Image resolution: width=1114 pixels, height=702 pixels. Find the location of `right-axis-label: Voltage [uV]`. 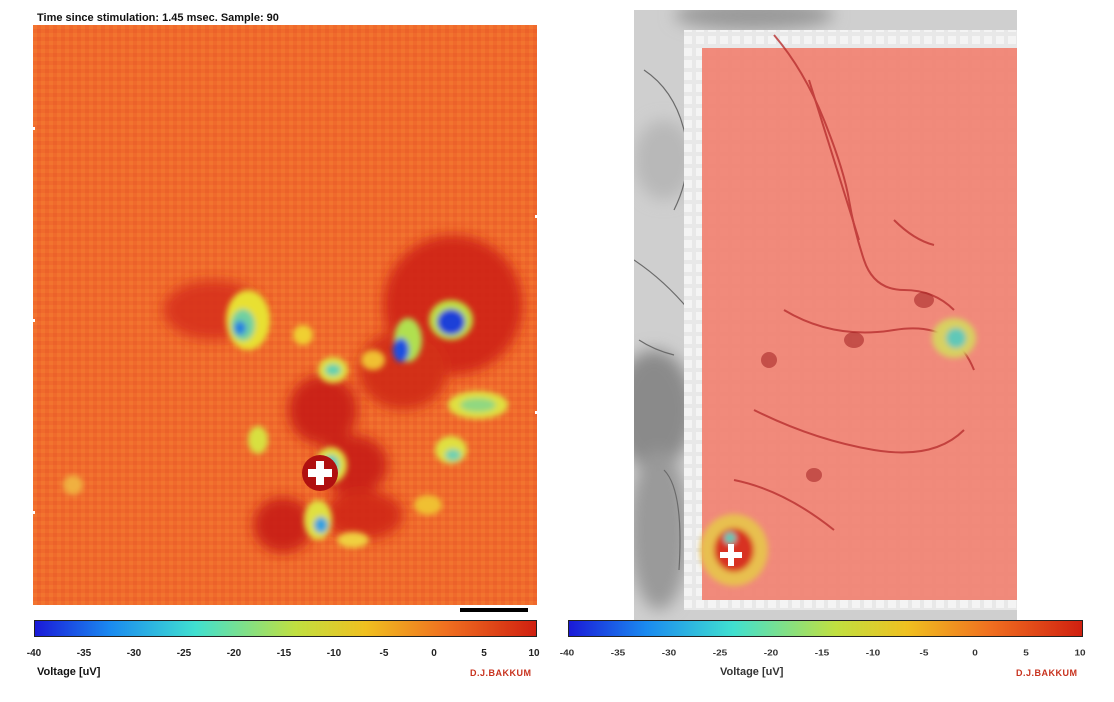

right-axis-label: Voltage [uV] is located at coordinates (752, 672).